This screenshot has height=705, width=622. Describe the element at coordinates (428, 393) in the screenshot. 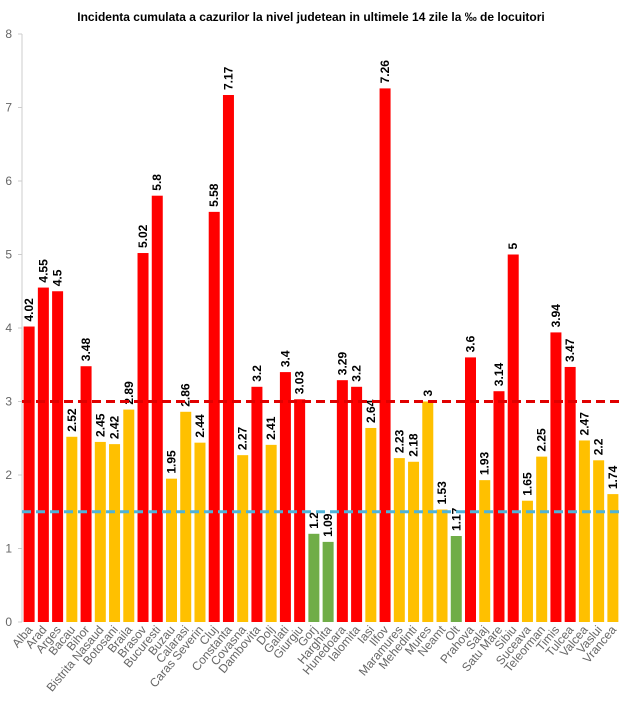

I see `data-label: 3` at that location.